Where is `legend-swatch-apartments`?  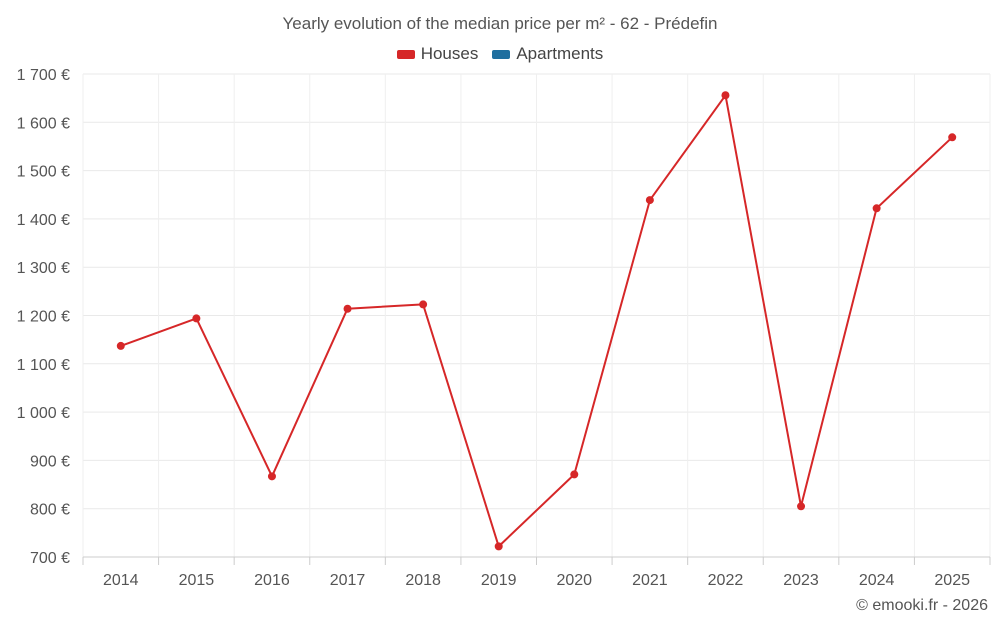
legend-swatch-apartments is located at coordinates (501, 54).